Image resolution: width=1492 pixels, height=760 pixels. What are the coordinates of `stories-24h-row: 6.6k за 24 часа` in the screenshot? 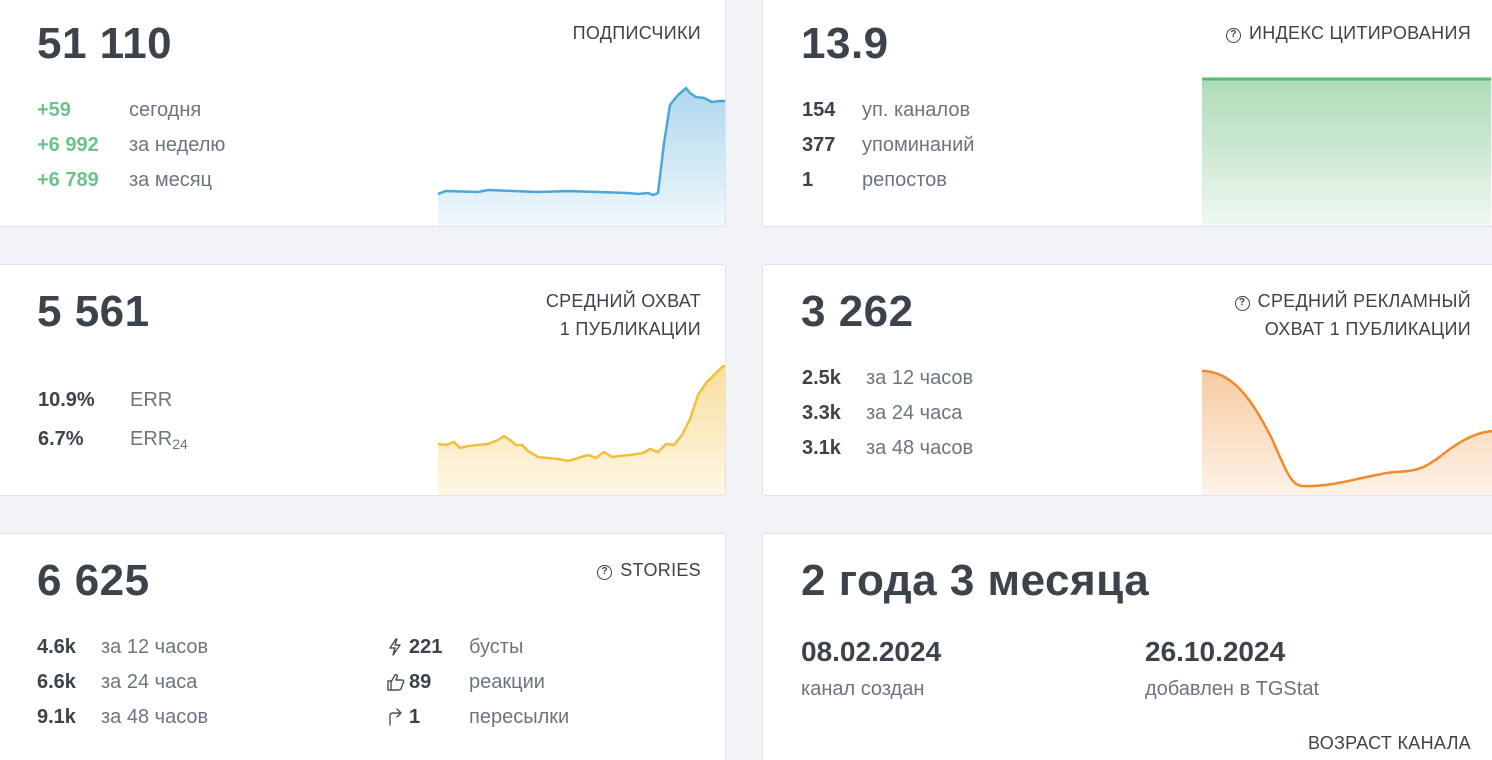 It's located at (117, 682).